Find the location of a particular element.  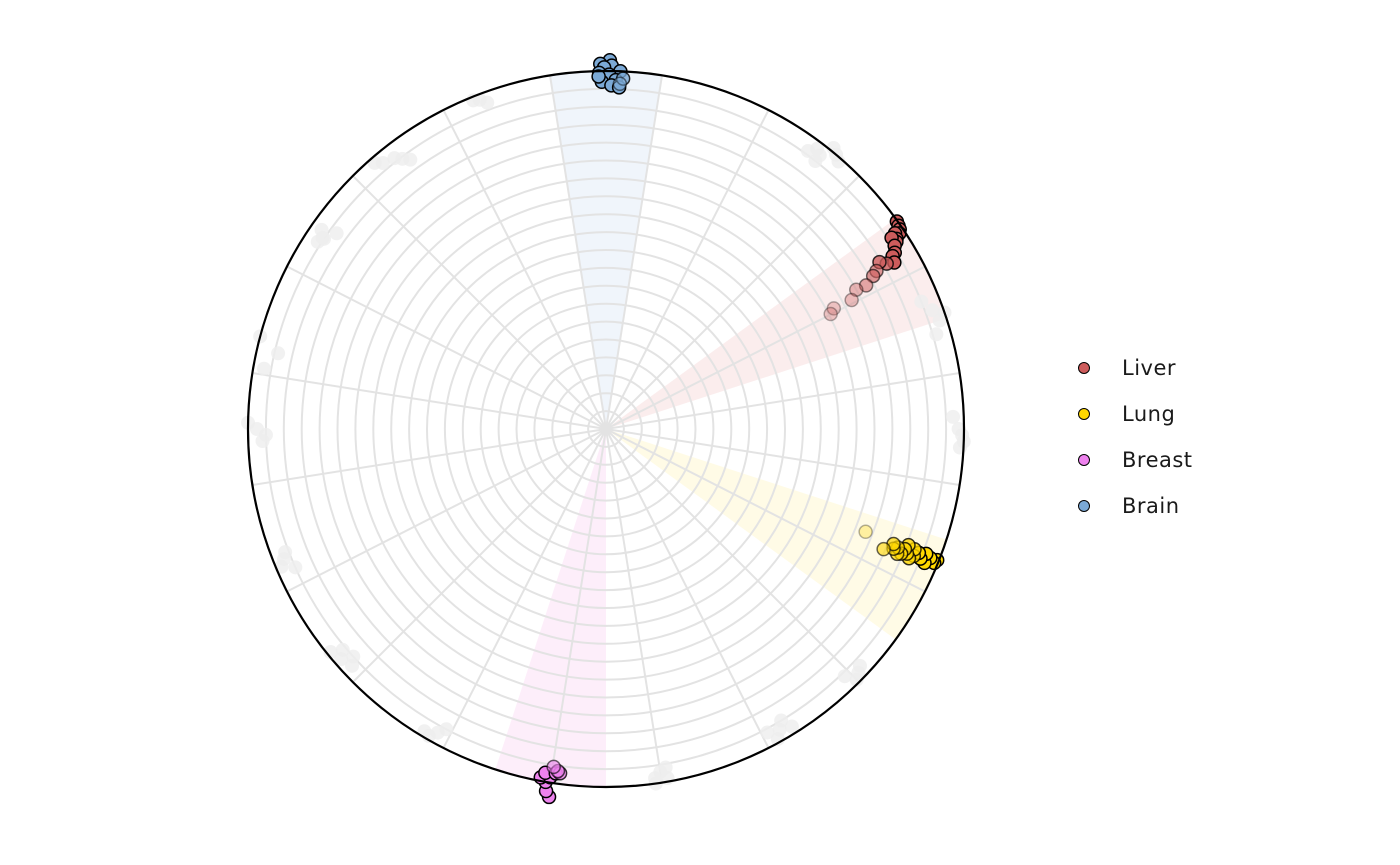

grid-ring is located at coordinates (606, 429).